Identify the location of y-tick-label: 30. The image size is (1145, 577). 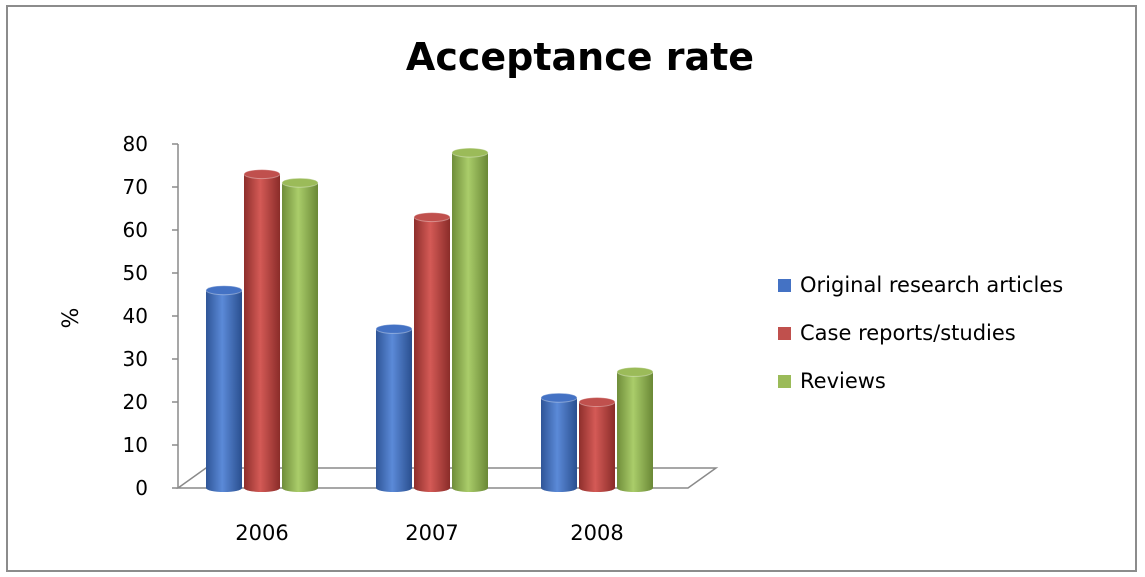
(135, 359).